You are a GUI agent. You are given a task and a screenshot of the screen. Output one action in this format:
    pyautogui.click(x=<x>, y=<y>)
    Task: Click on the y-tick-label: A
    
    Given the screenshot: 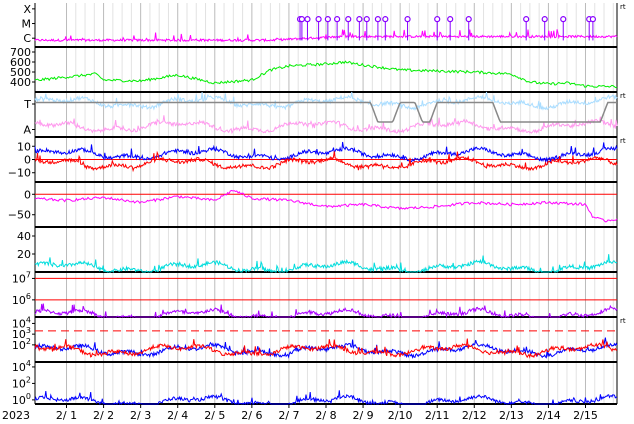 What is the action you would take?
    pyautogui.click(x=27, y=130)
    